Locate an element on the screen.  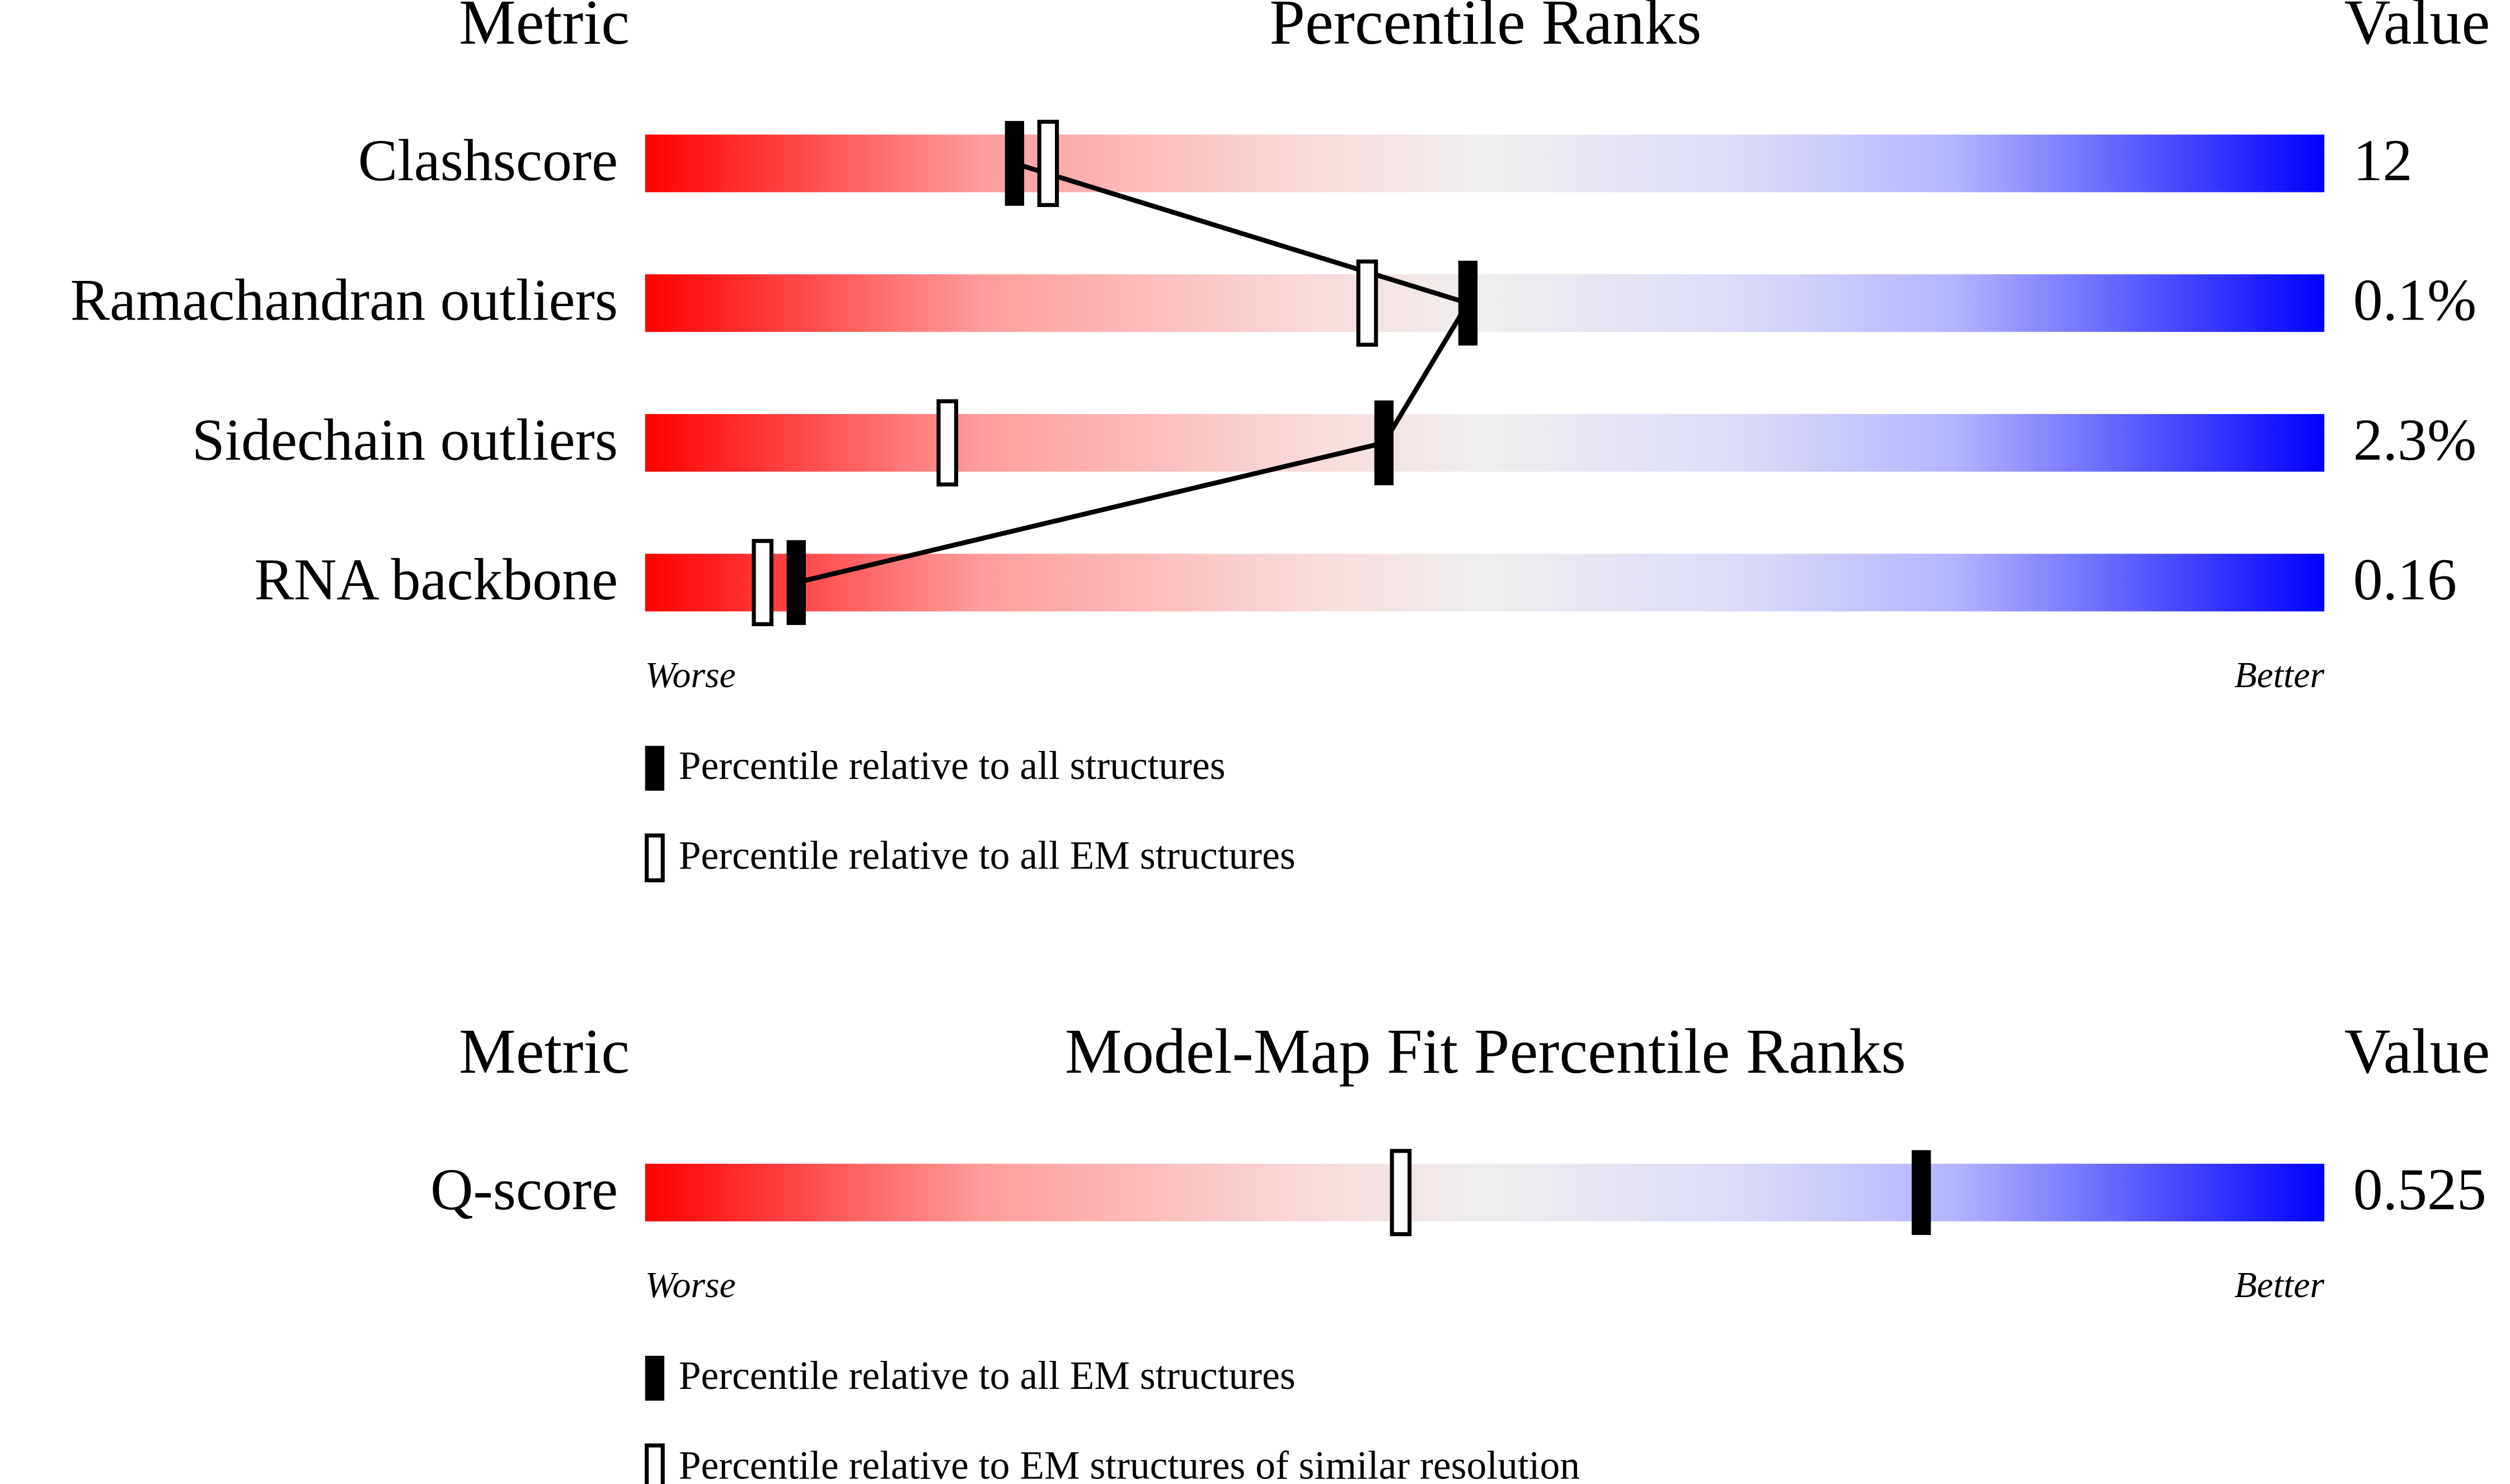
metric-label: Clashscore is located at coordinates (488, 160).